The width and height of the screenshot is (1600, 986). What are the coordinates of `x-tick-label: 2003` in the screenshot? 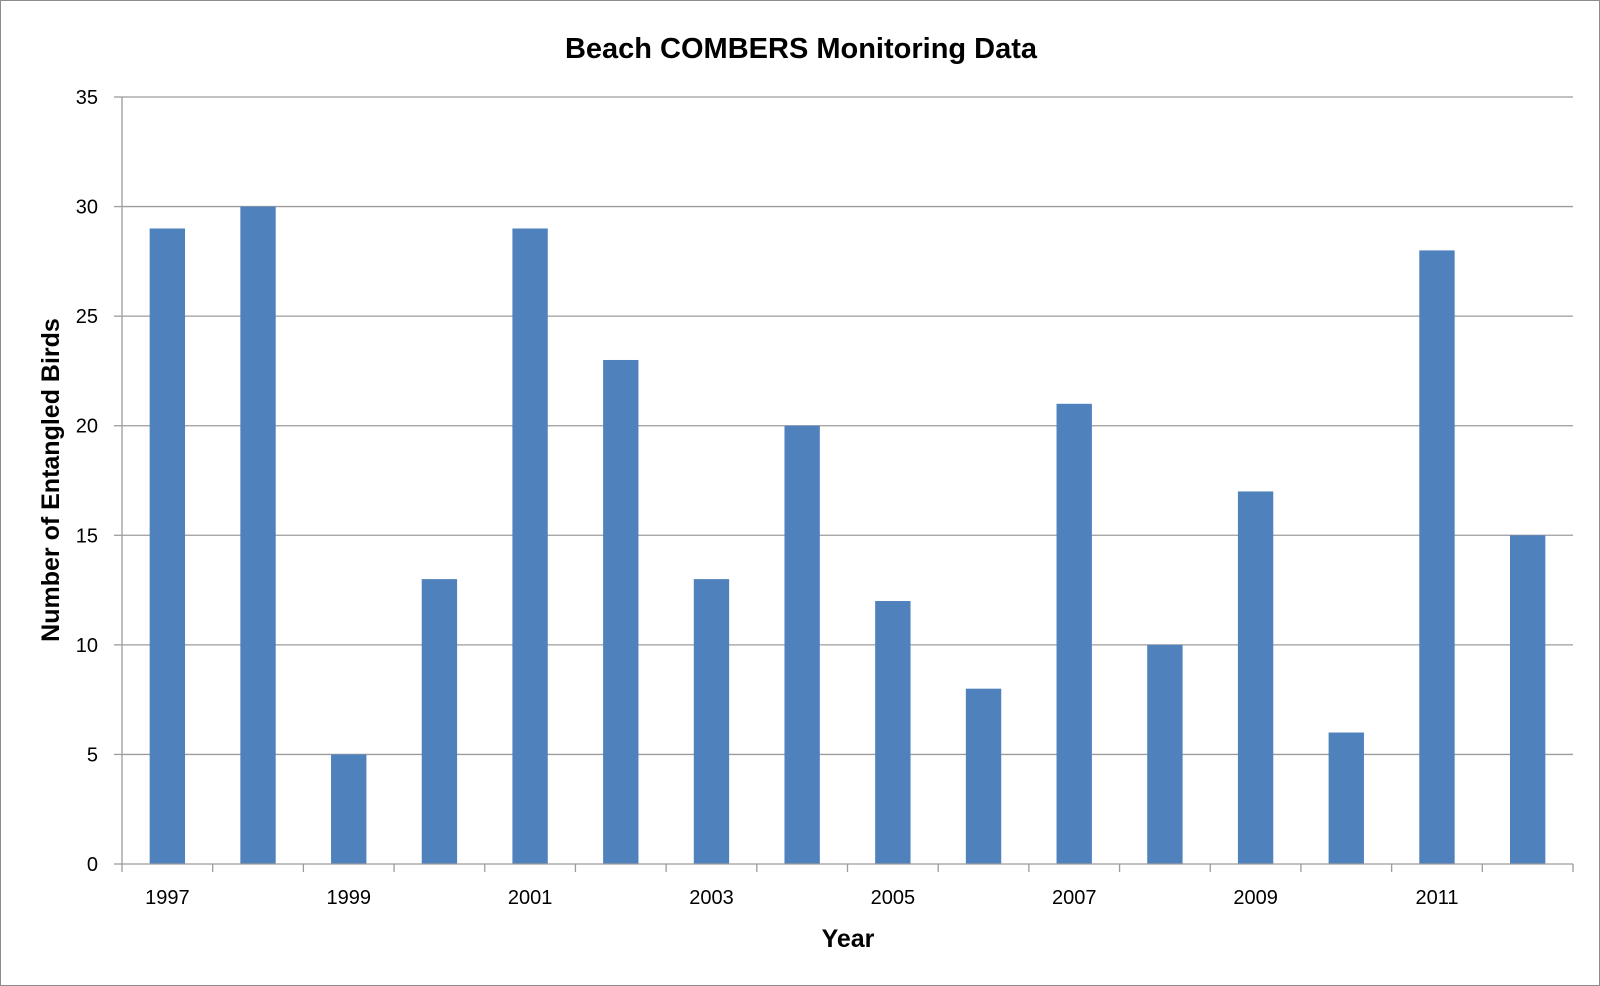 It's located at (711, 898).